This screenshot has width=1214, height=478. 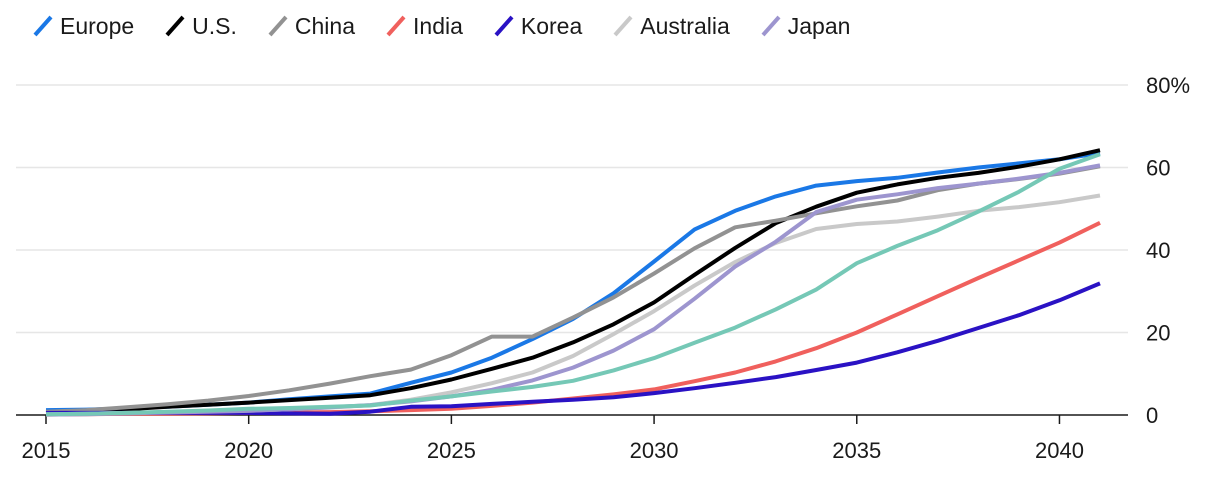 I want to click on y-tick-label: 20, so click(x=1158, y=333).